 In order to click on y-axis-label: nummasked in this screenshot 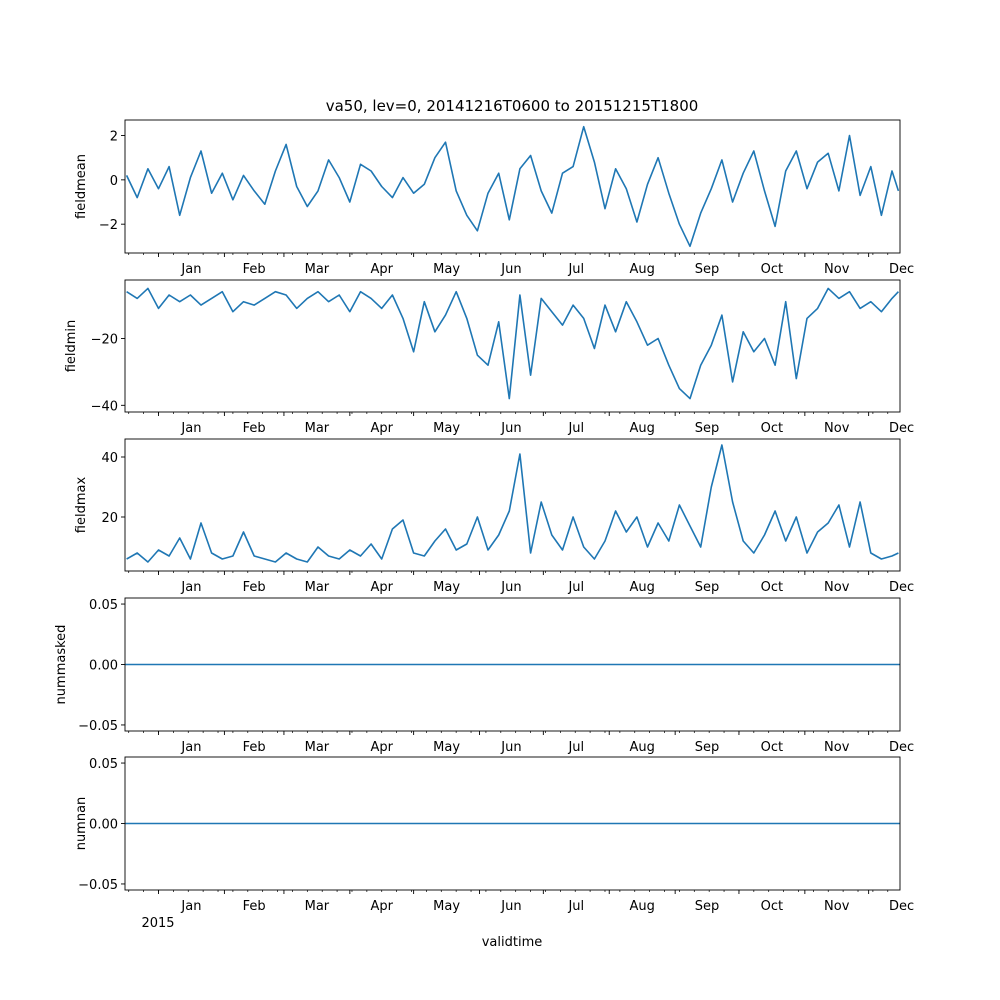, I will do `click(61, 665)`.